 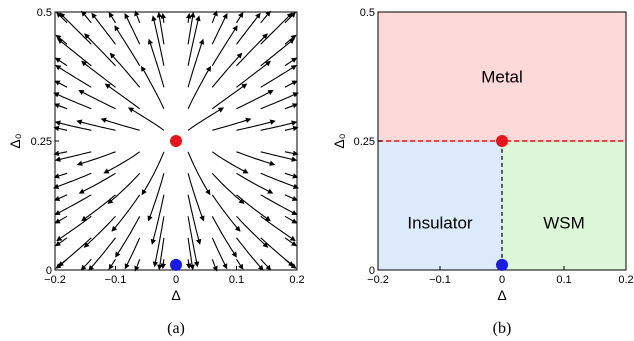 What do you see at coordinates (625, 280) in the screenshot?
I see `panel-b-x-tick-label: 0.2` at bounding box center [625, 280].